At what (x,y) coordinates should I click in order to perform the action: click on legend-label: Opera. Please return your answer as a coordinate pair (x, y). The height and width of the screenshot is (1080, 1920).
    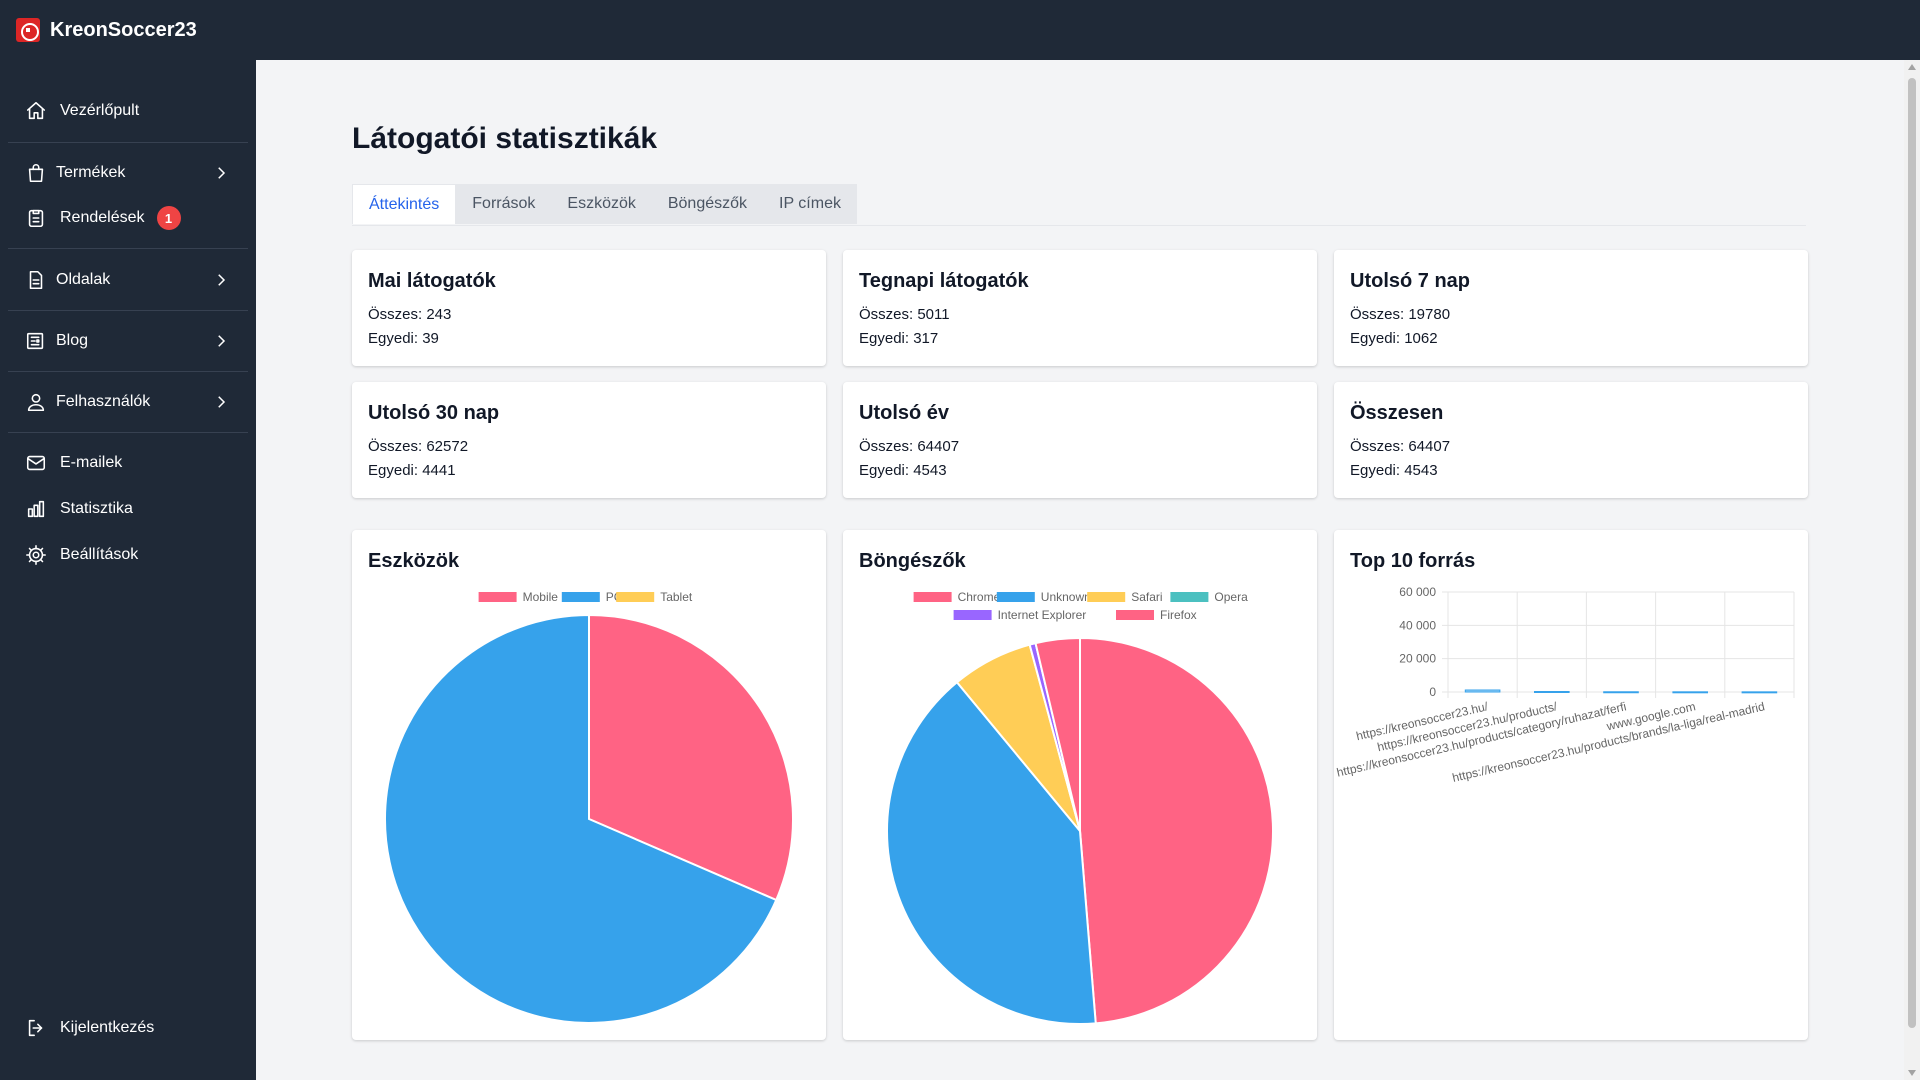
    Looking at the image, I should click on (1231, 597).